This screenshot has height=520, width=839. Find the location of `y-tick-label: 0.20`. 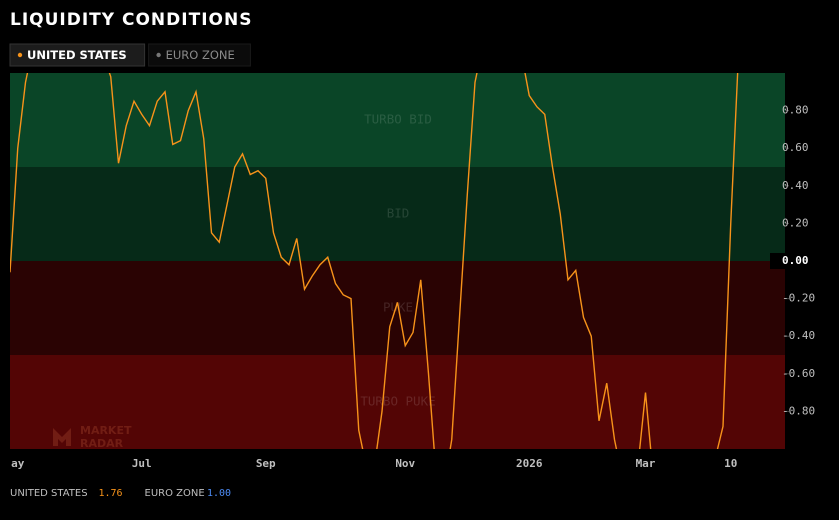

y-tick-label: 0.20 is located at coordinates (795, 222).